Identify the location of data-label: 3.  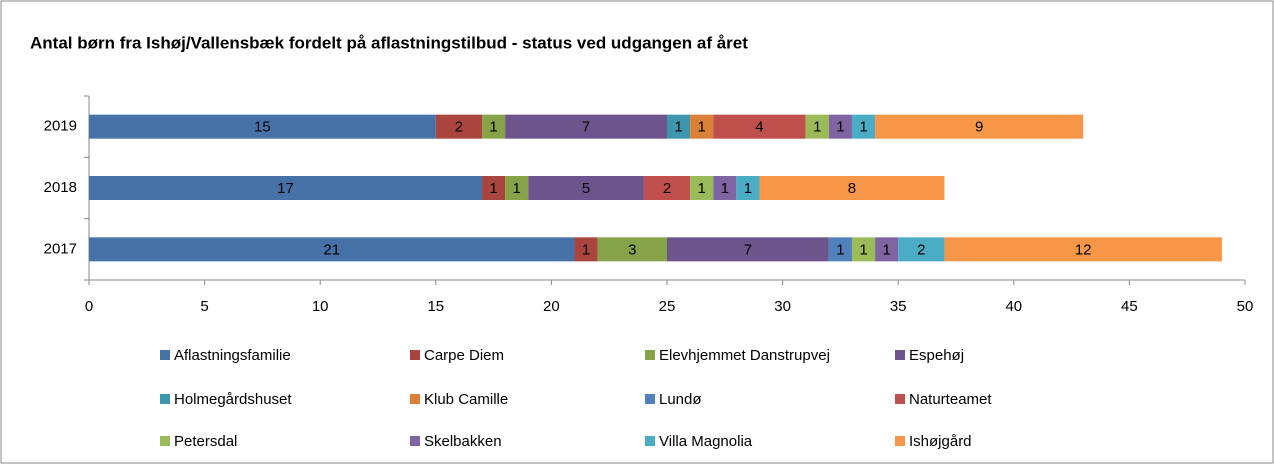
(632, 249).